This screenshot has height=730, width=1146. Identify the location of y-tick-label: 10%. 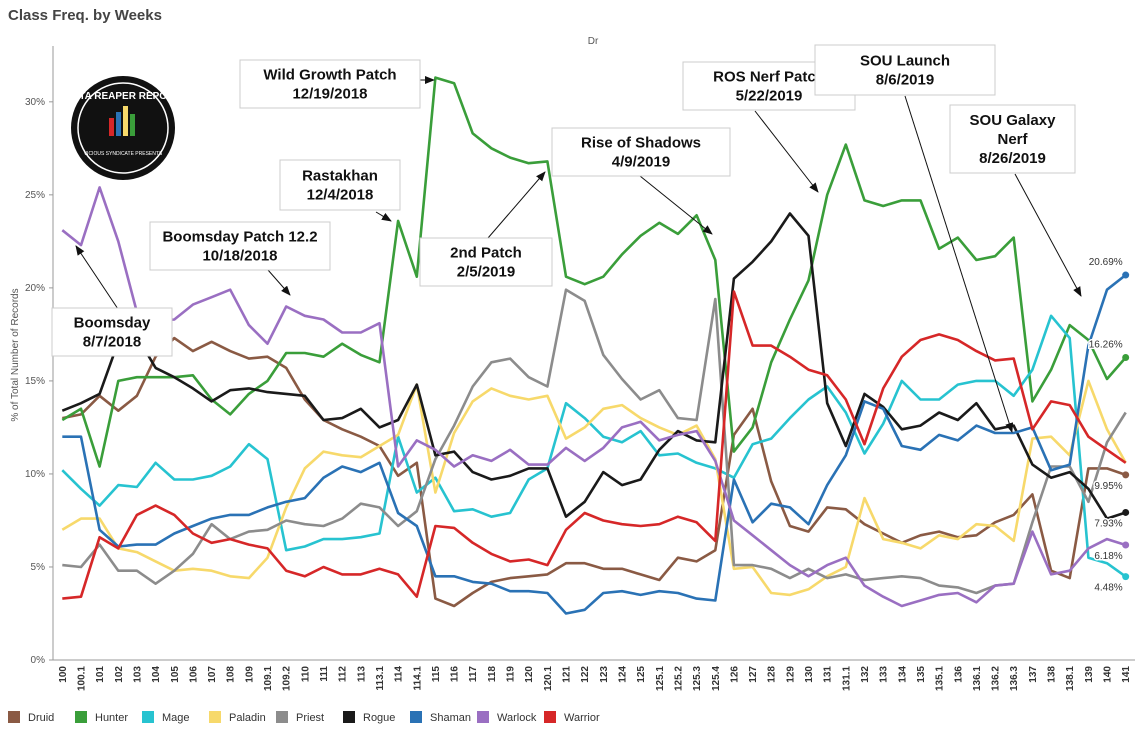
(35, 474).